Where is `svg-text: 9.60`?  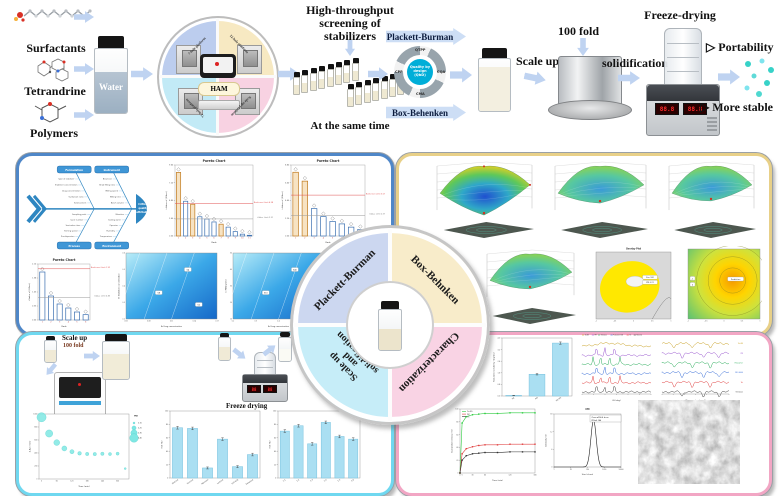 svg-text: 9.60 is located at coordinates (171, 166).